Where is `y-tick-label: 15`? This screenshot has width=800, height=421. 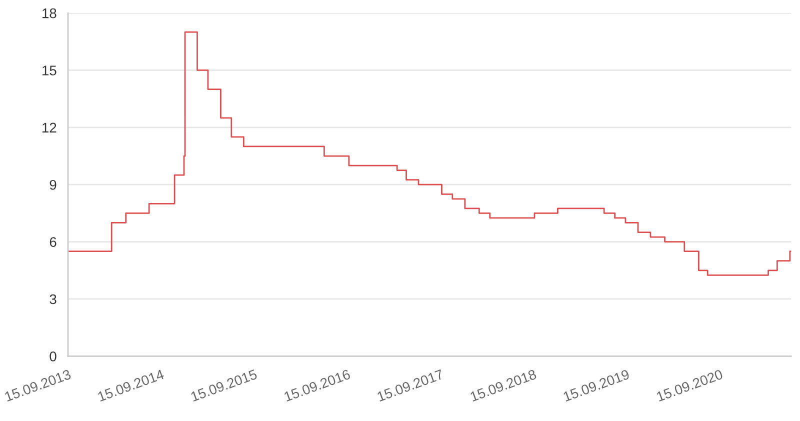 y-tick-label: 15 is located at coordinates (49, 71).